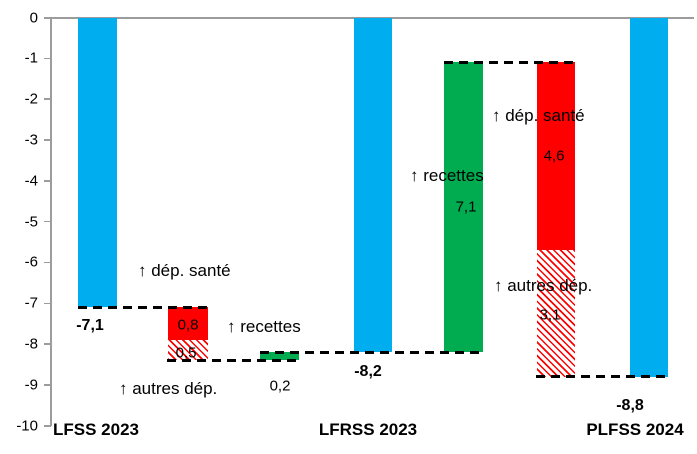  What do you see at coordinates (31, 385) in the screenshot?
I see `y-tick-label: -9` at bounding box center [31, 385].